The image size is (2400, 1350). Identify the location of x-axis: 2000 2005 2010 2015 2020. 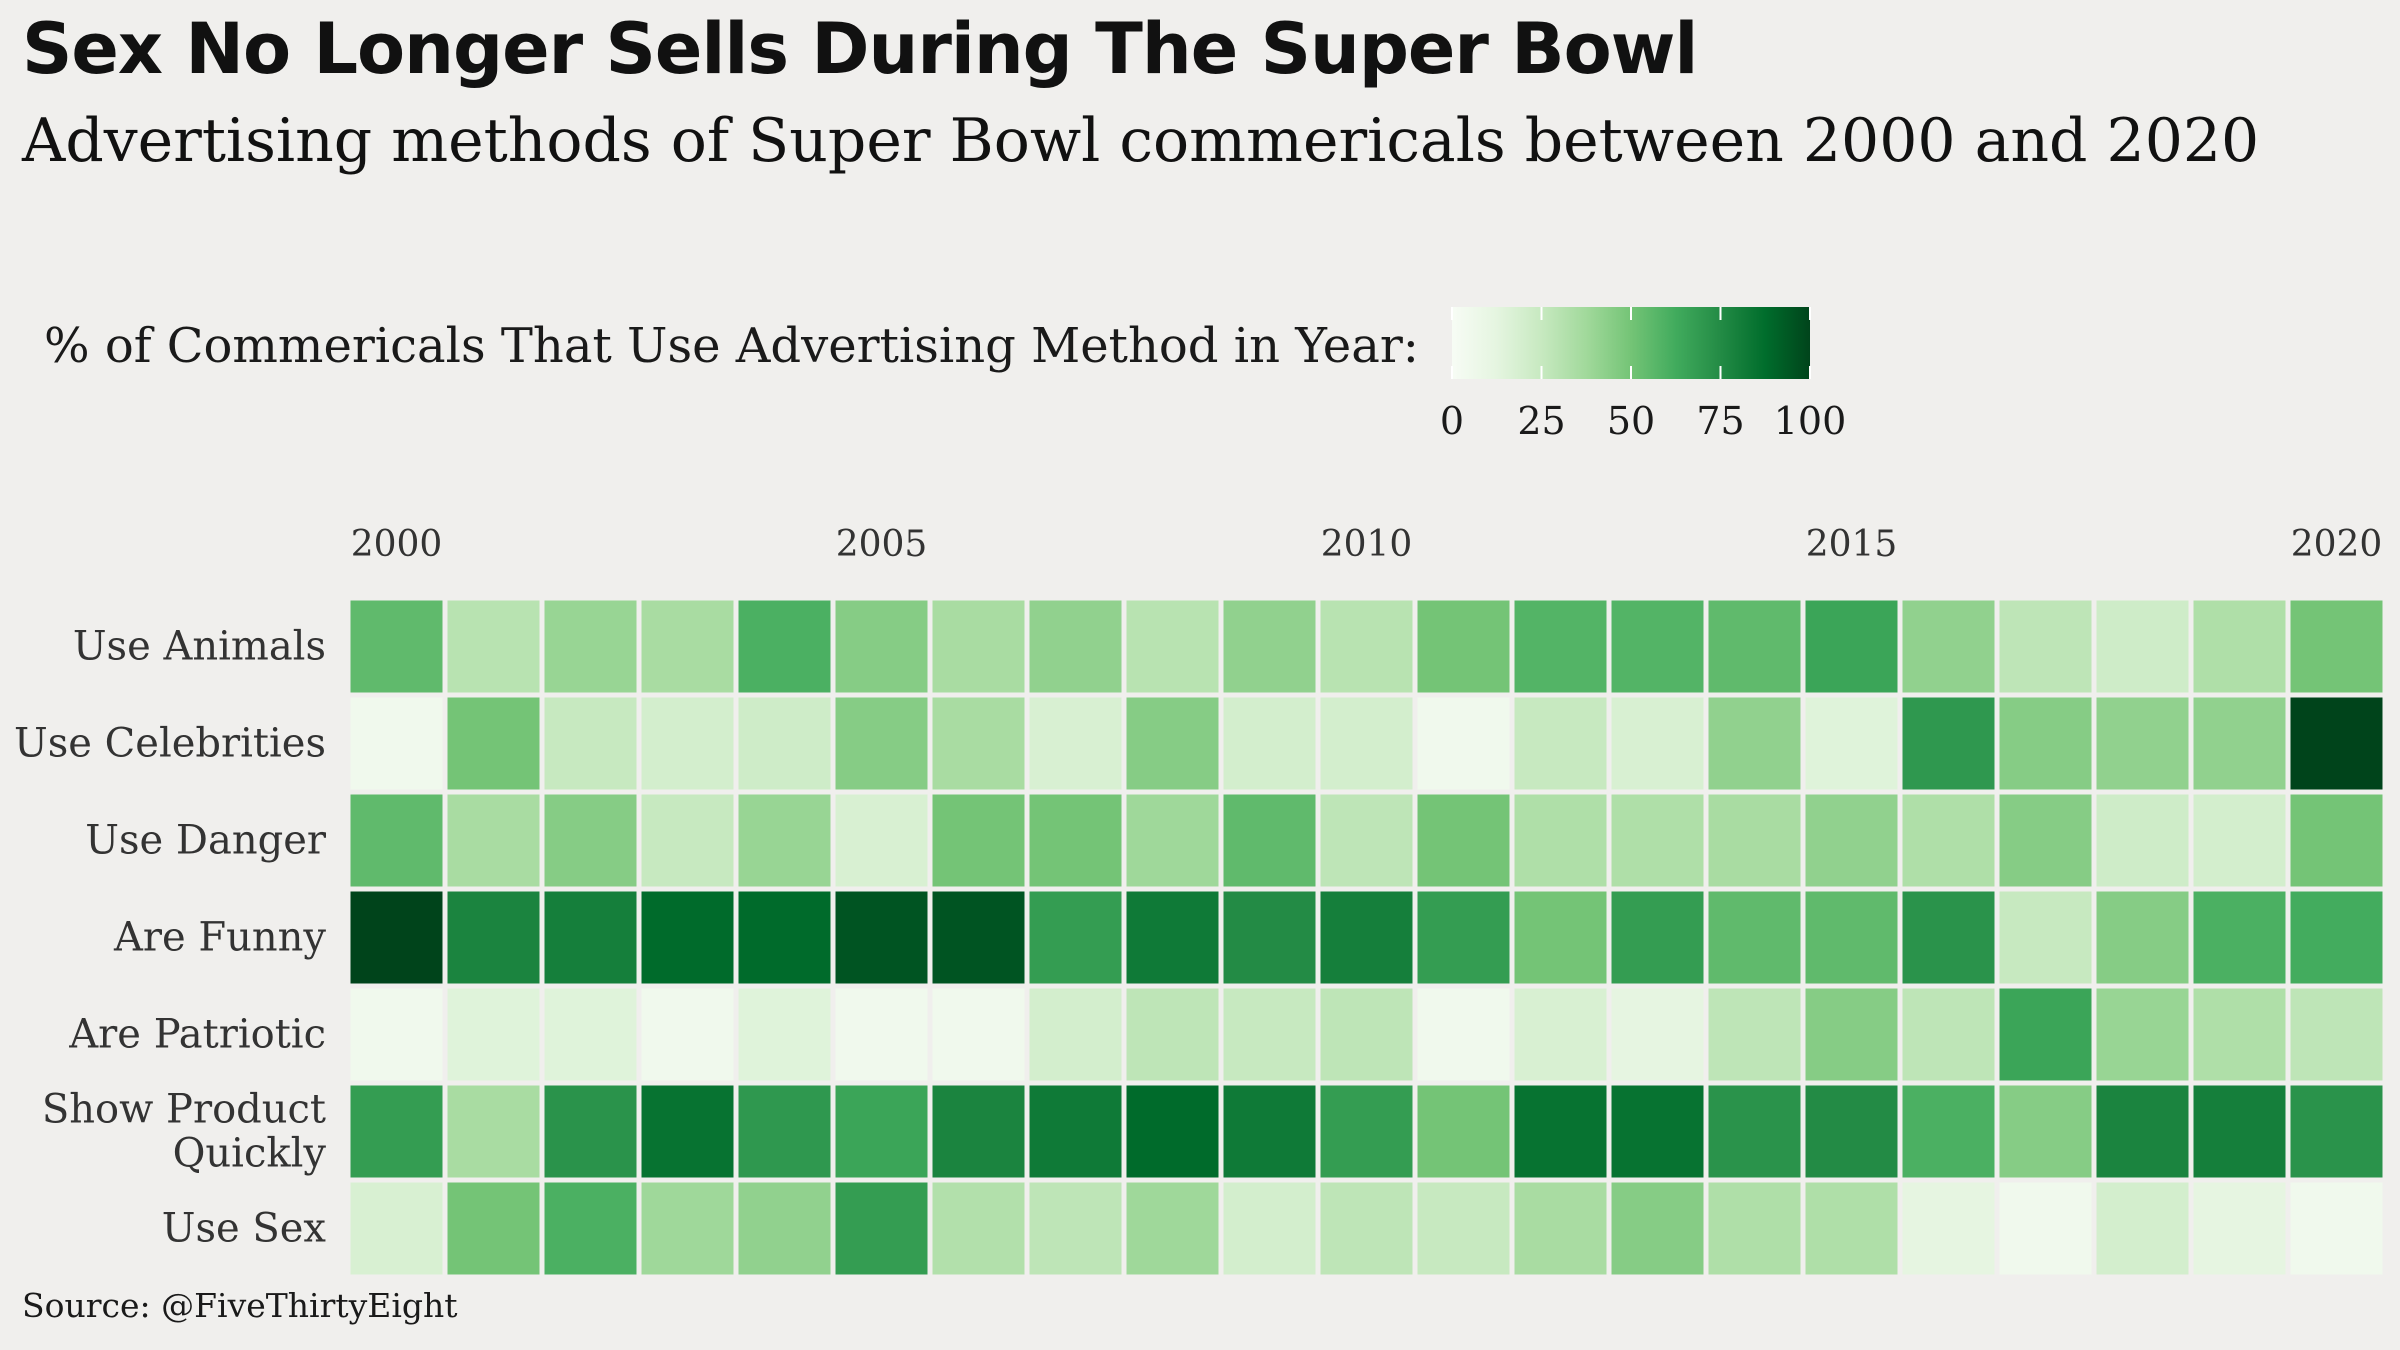
(1367, 544).